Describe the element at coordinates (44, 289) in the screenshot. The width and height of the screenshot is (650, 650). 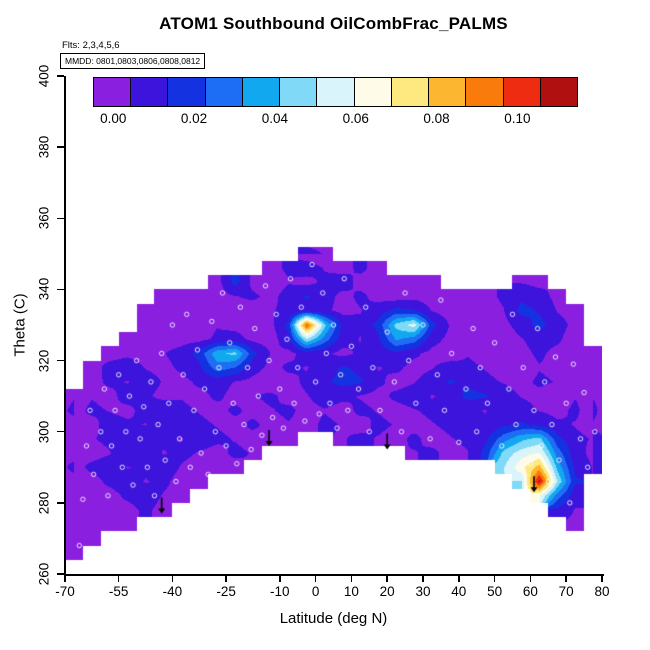
I see `y-tick-label: 340` at that location.